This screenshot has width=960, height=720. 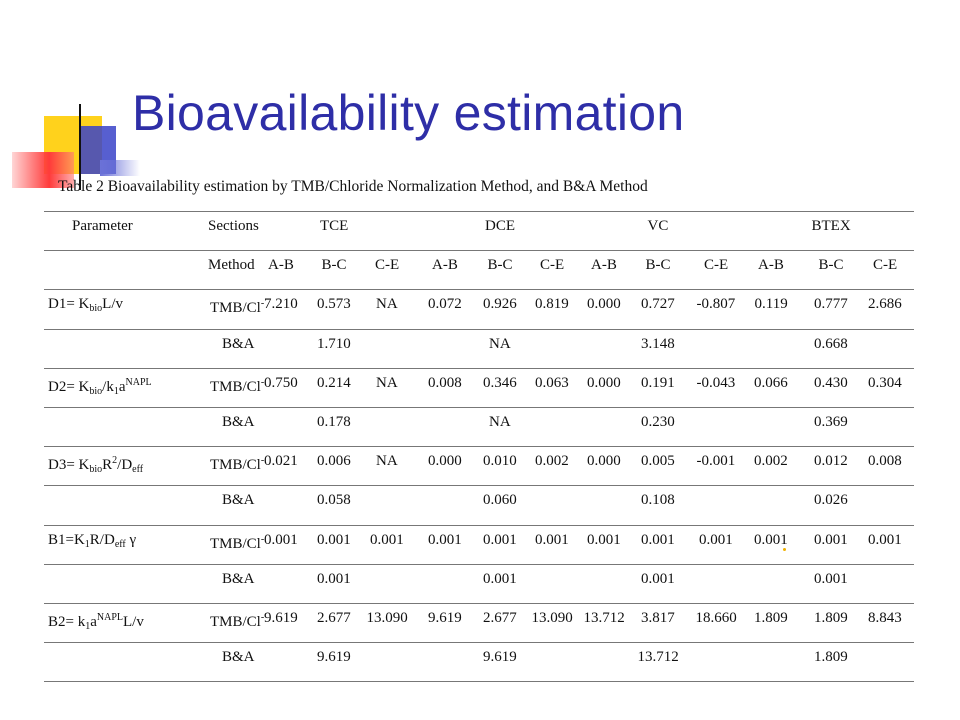 I want to click on table-cell: 0.026, so click(x=831, y=500).